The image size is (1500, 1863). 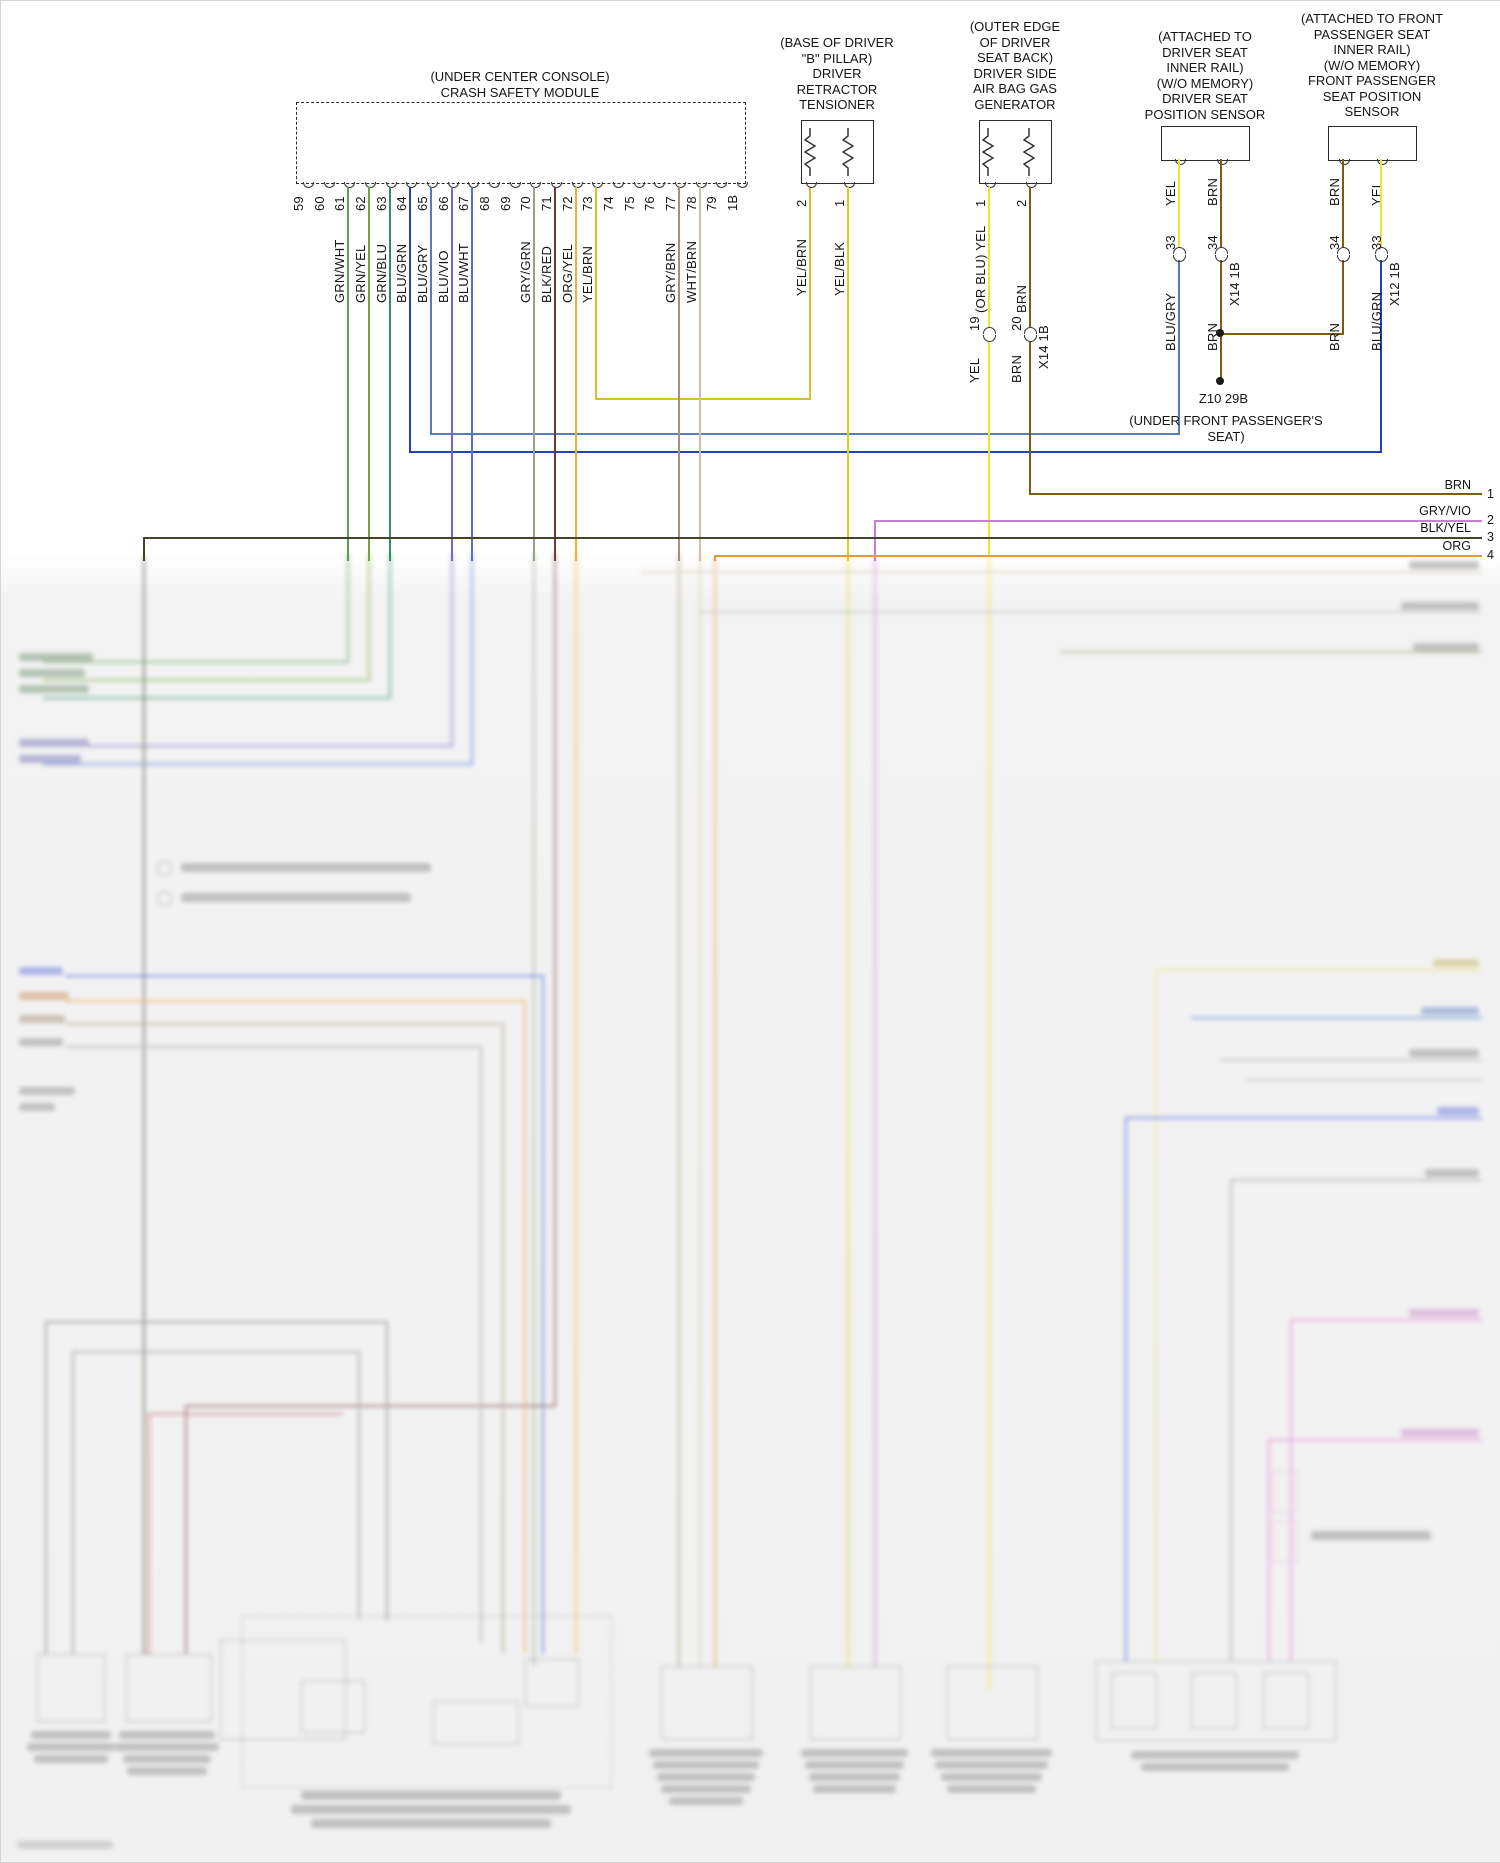 What do you see at coordinates (1220, 381) in the screenshot?
I see `ground-point-icon` at bounding box center [1220, 381].